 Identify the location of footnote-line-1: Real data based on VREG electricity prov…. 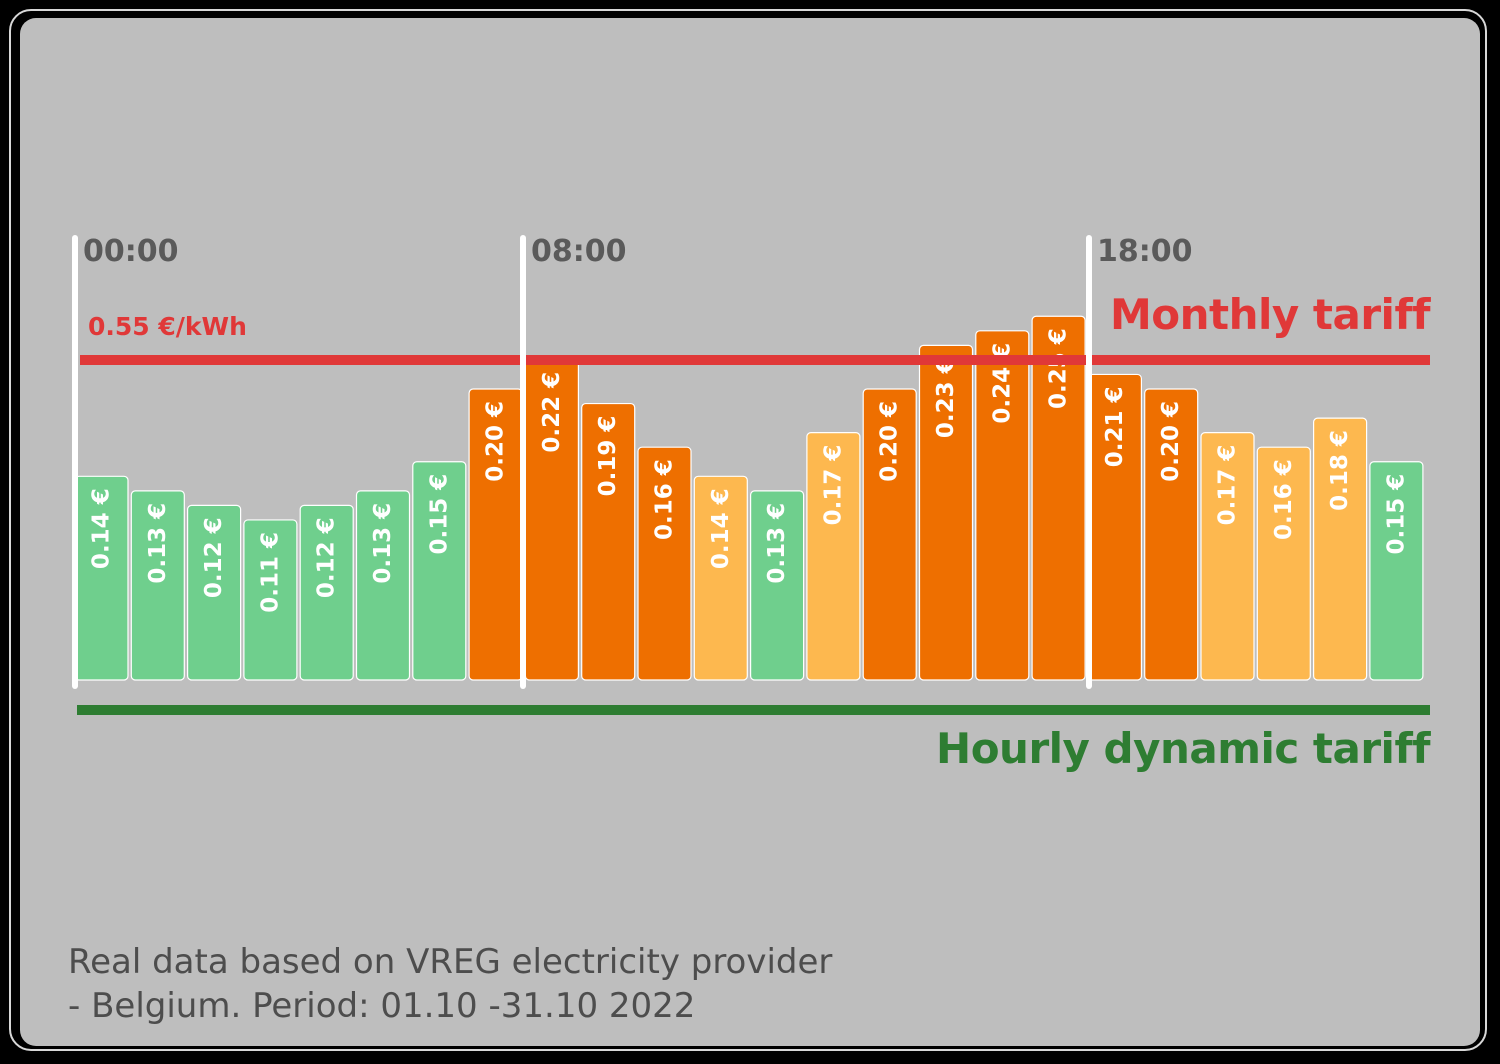
(450, 962).